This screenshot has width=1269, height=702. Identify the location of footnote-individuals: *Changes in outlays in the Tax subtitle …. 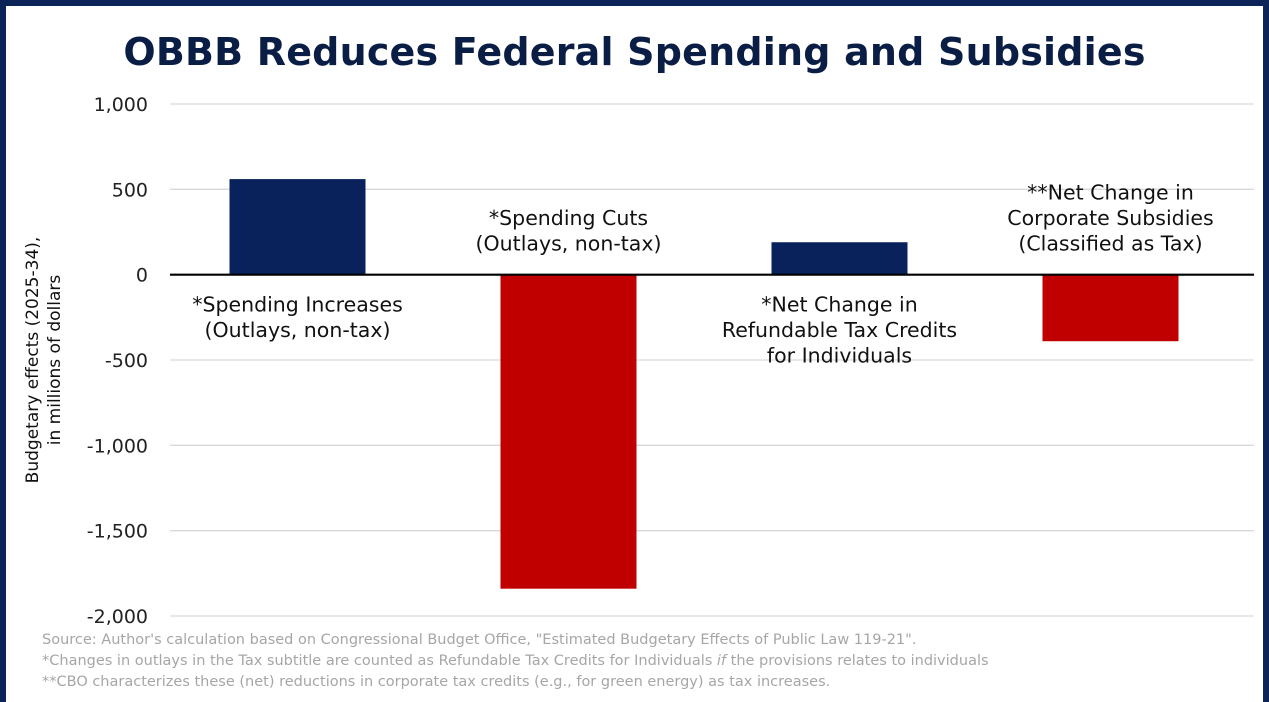
(515, 661).